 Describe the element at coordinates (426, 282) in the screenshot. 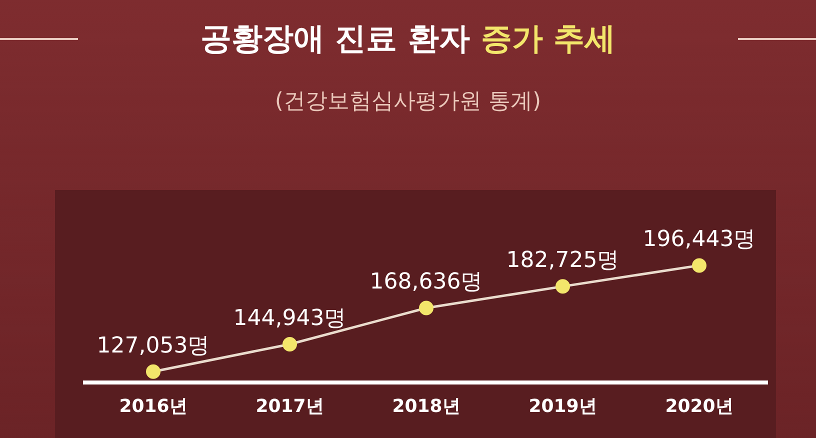

I see `data-label: 168,636명` at that location.